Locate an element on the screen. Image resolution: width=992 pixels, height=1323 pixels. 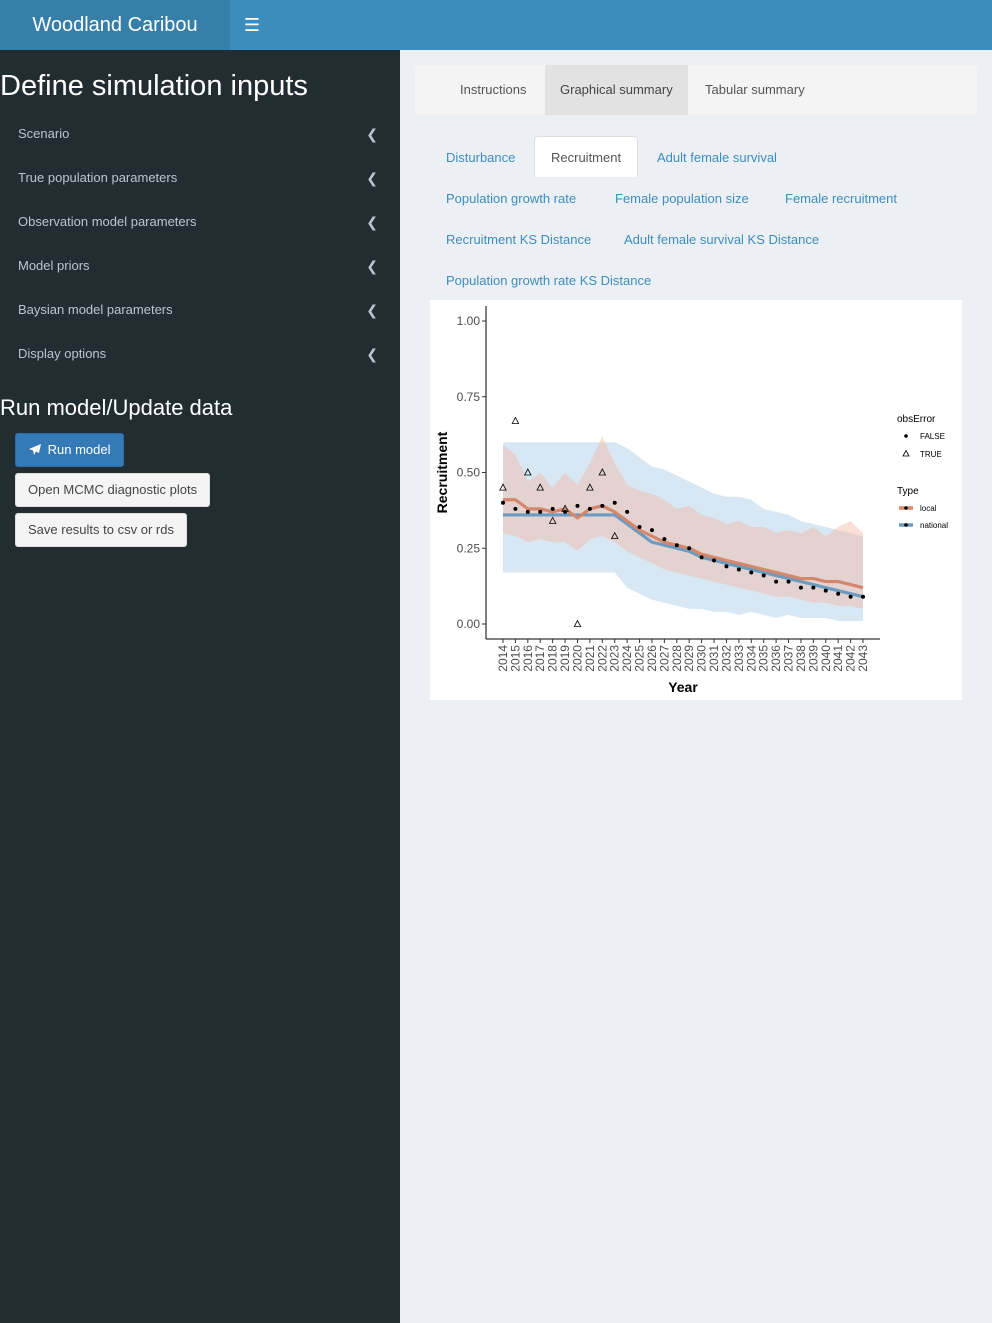
paper-plane-icon is located at coordinates (35, 449).